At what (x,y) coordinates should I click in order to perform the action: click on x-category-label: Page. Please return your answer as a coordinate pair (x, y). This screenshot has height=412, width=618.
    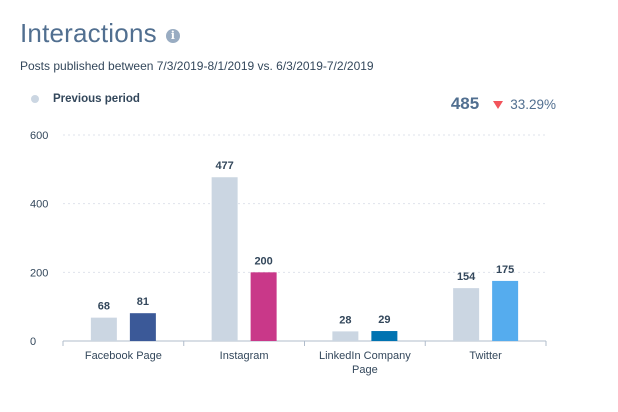
    Looking at the image, I should click on (365, 370).